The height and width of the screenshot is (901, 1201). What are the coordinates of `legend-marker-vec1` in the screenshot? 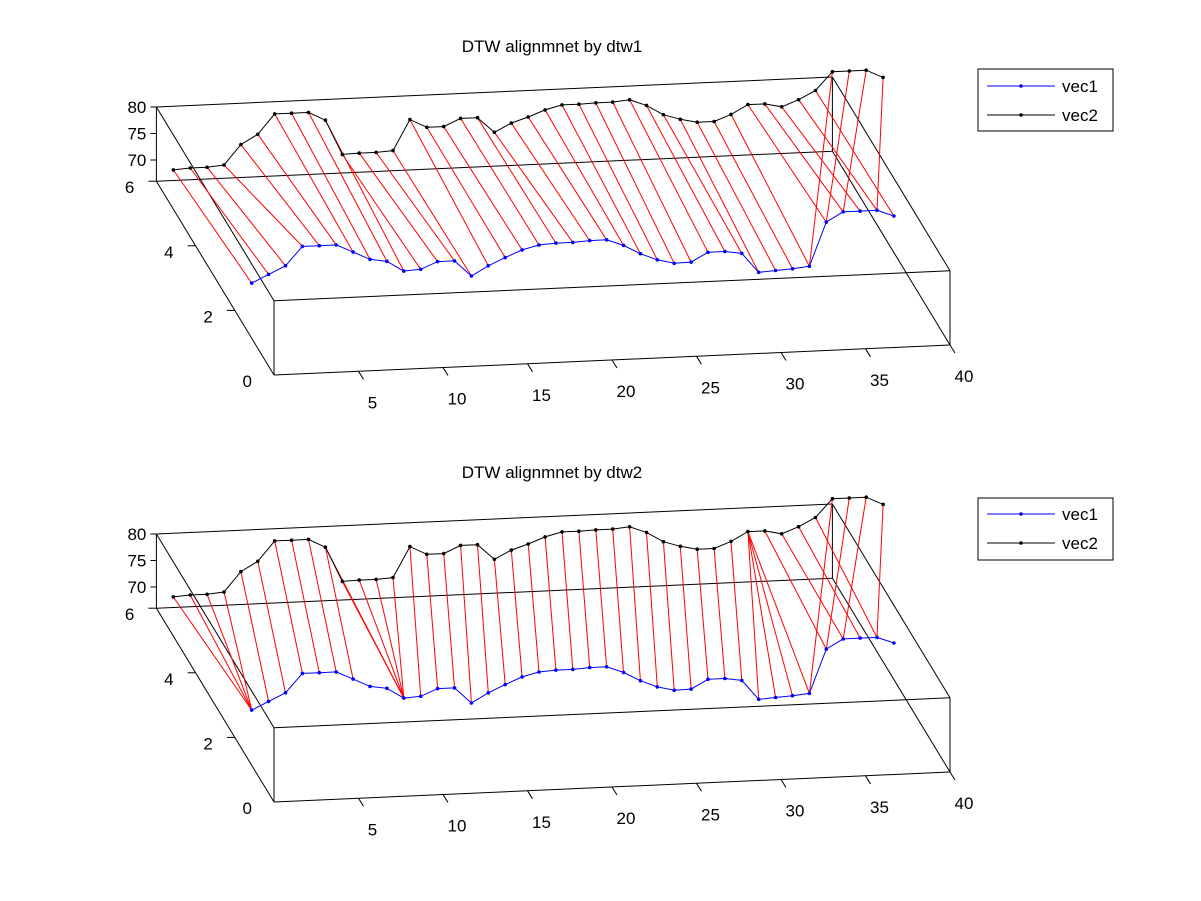 It's located at (1021, 514).